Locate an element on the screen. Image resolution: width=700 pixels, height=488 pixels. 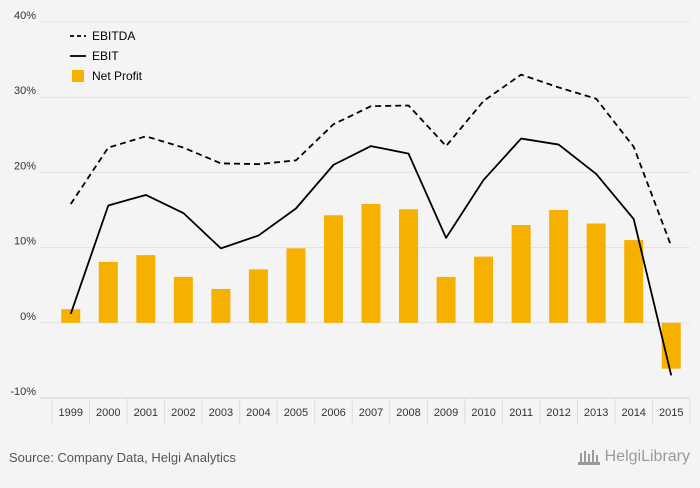
brand-name: HelgiLibrary is located at coordinates (647, 456).